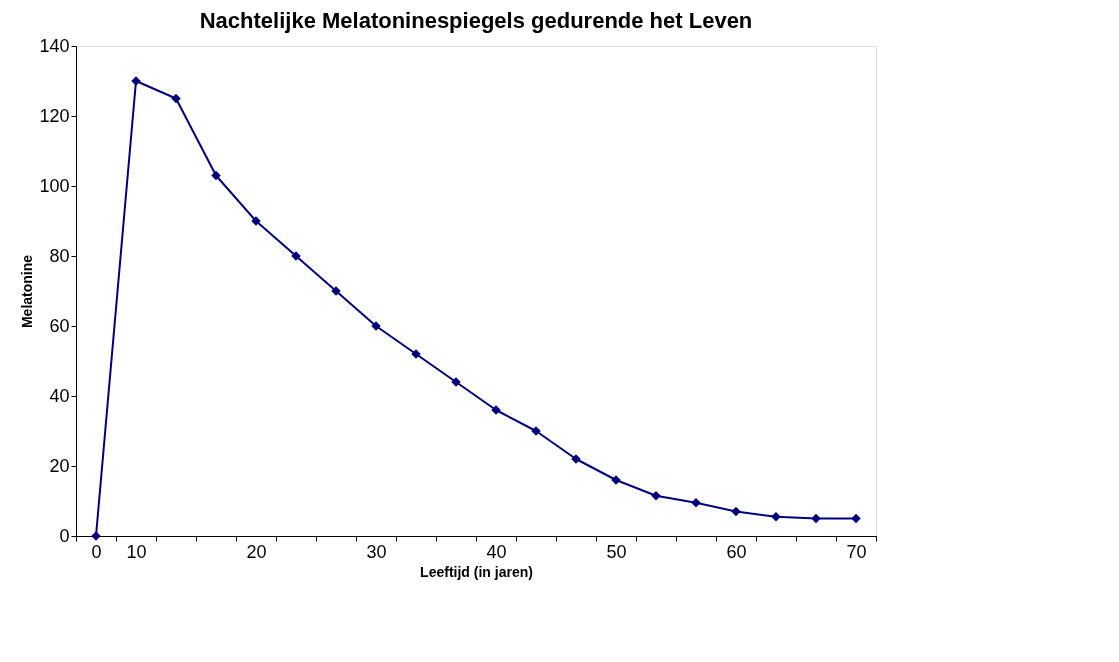  Describe the element at coordinates (54, 45) in the screenshot. I see `y-tick-label: 140` at that location.